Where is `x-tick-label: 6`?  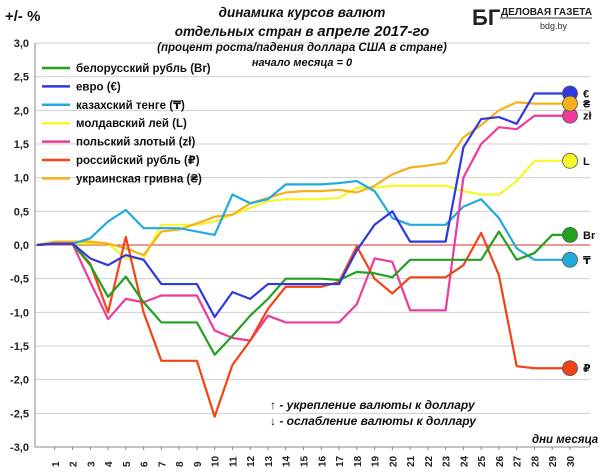
x-tick-label: 6 is located at coordinates (145, 464).